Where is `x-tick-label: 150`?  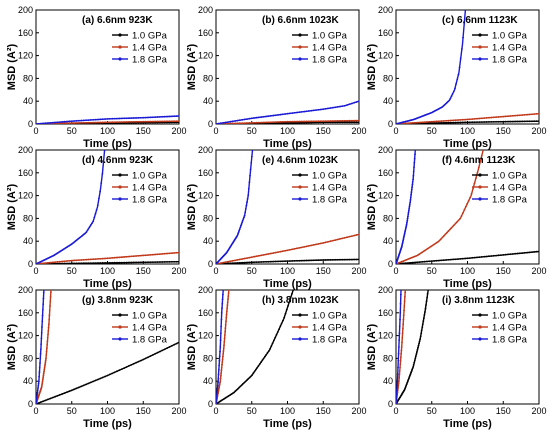
x-tick-label: 150 is located at coordinates (143, 131).